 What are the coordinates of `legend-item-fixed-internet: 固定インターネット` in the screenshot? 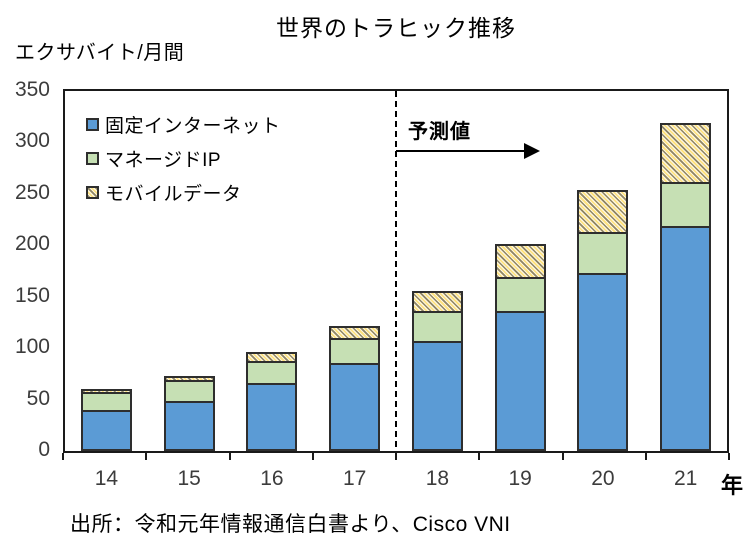 It's located at (183, 124).